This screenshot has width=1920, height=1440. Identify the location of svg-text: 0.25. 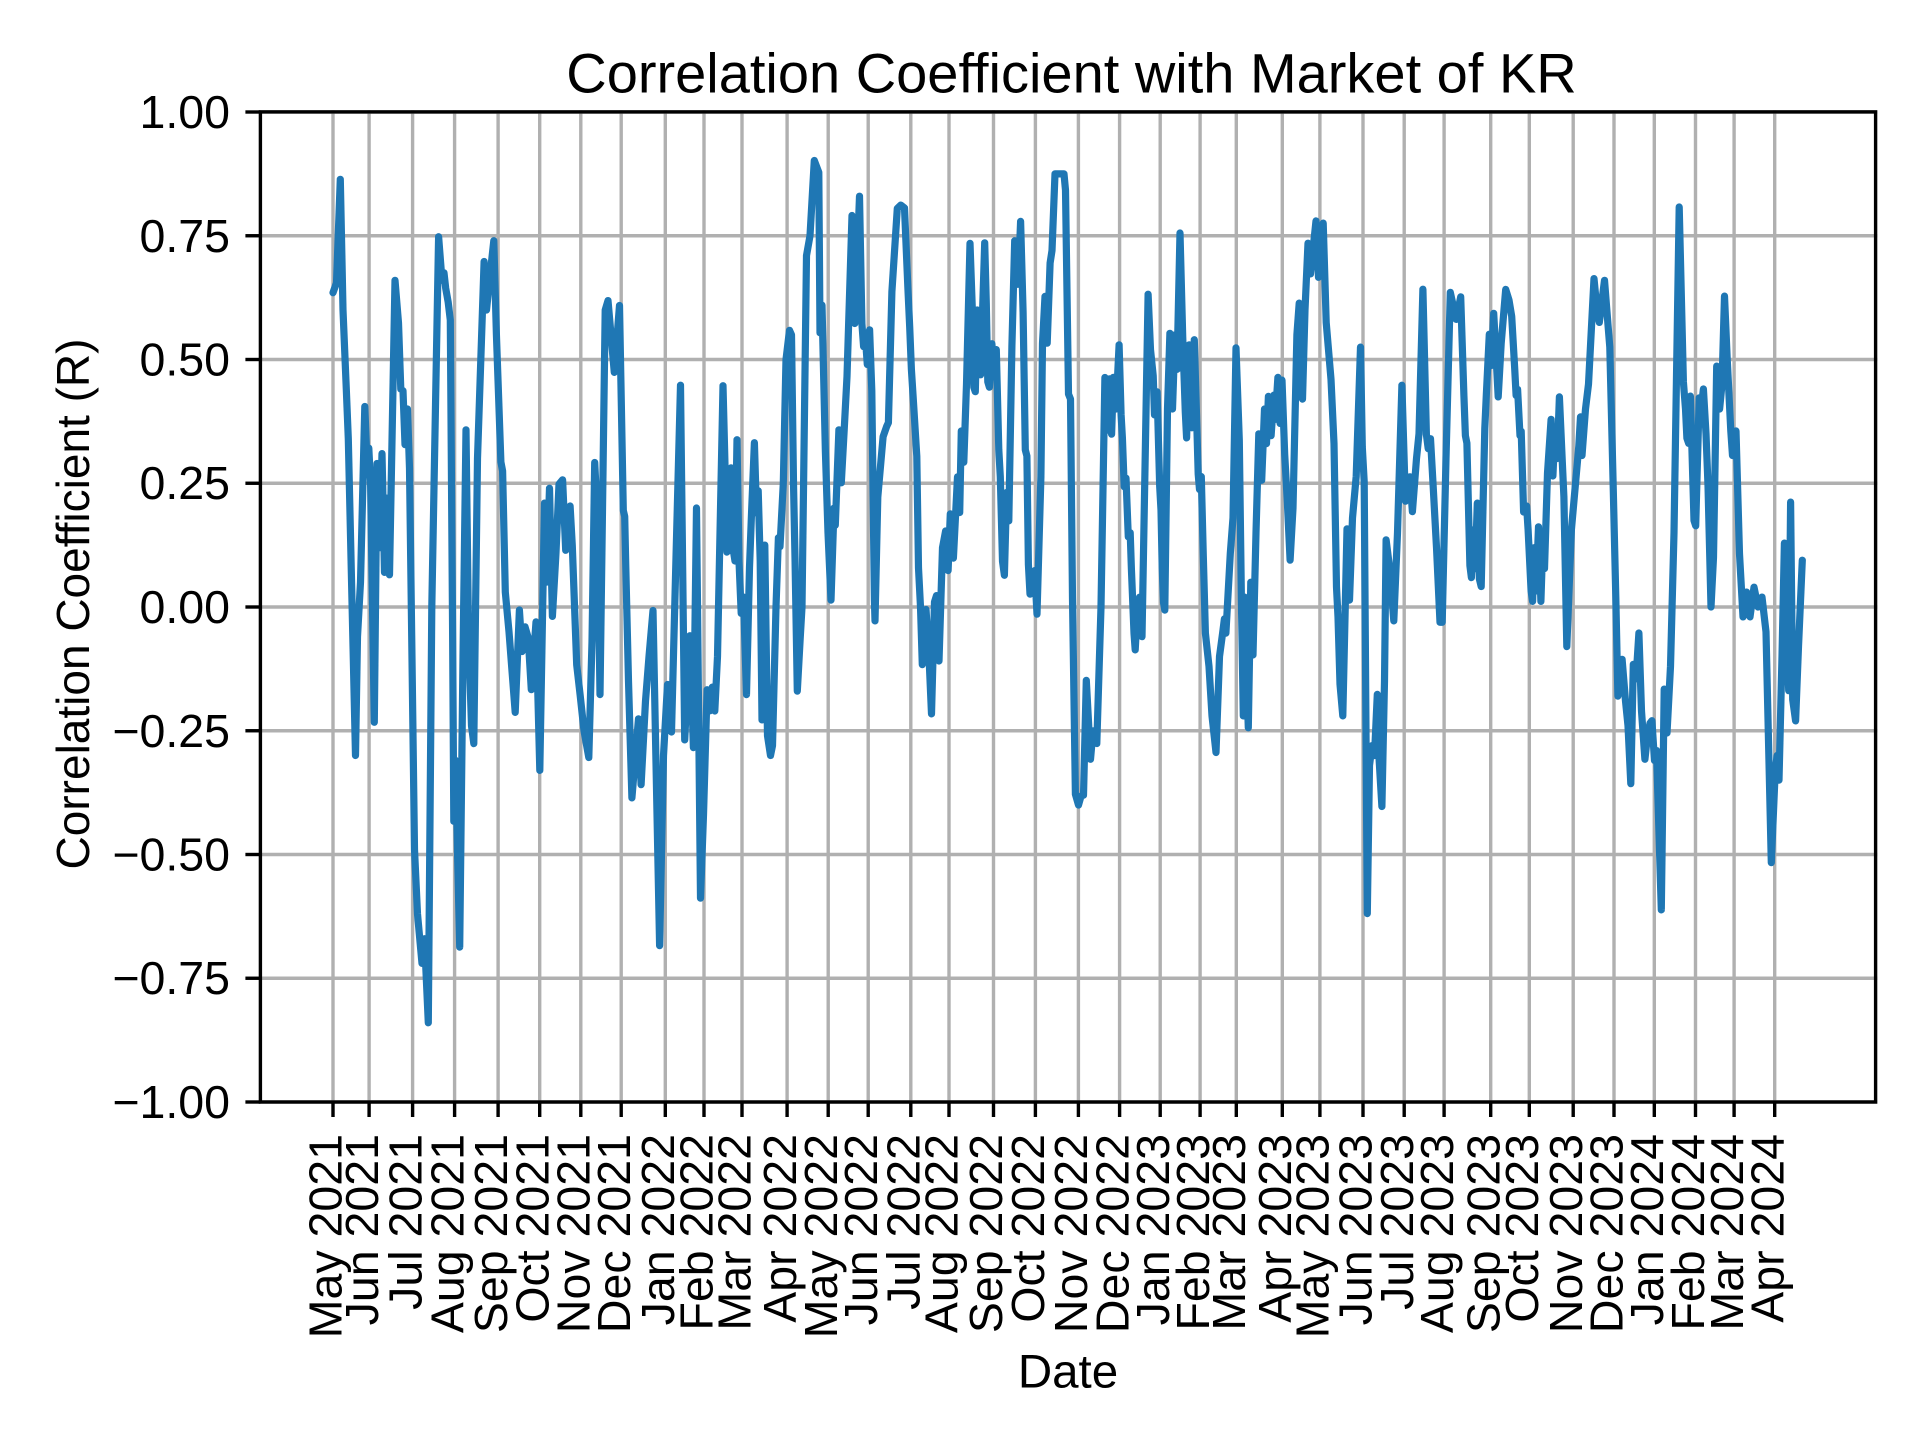
(184, 483).